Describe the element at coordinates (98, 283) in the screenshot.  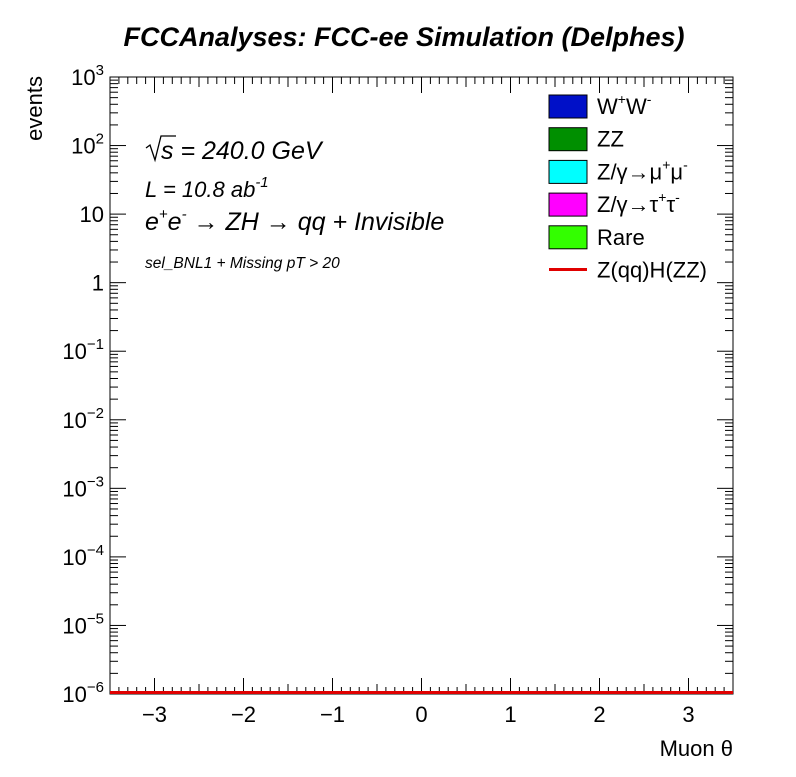
I see `y-tick-label: 1` at that location.